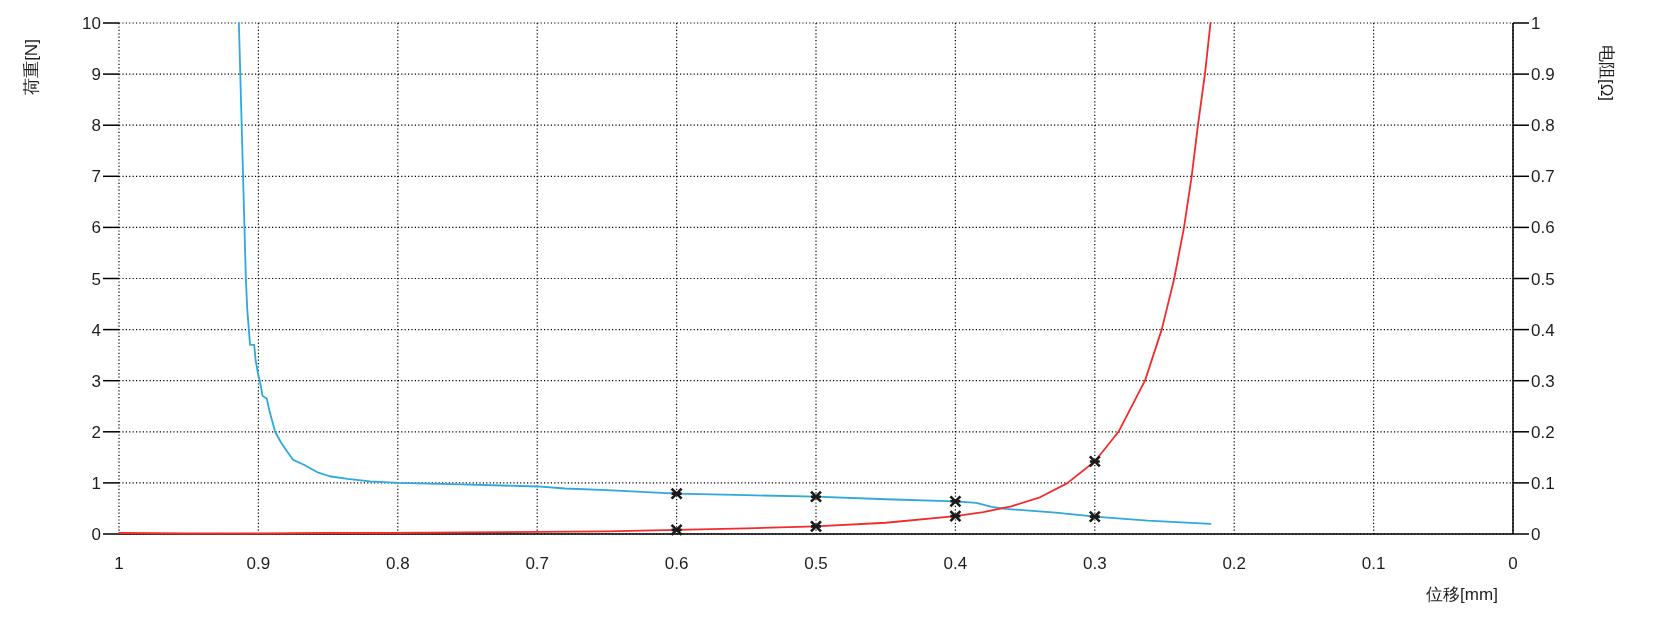 The height and width of the screenshot is (624, 1662). I want to click on x-tick-label: 0.7, so click(537, 563).